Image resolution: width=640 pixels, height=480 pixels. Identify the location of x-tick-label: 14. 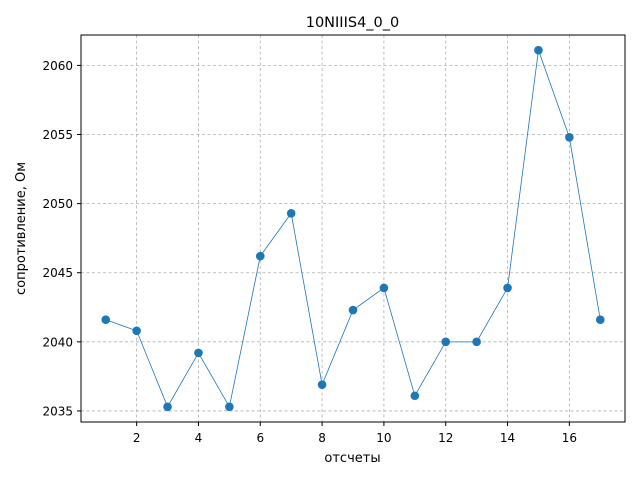
(507, 438).